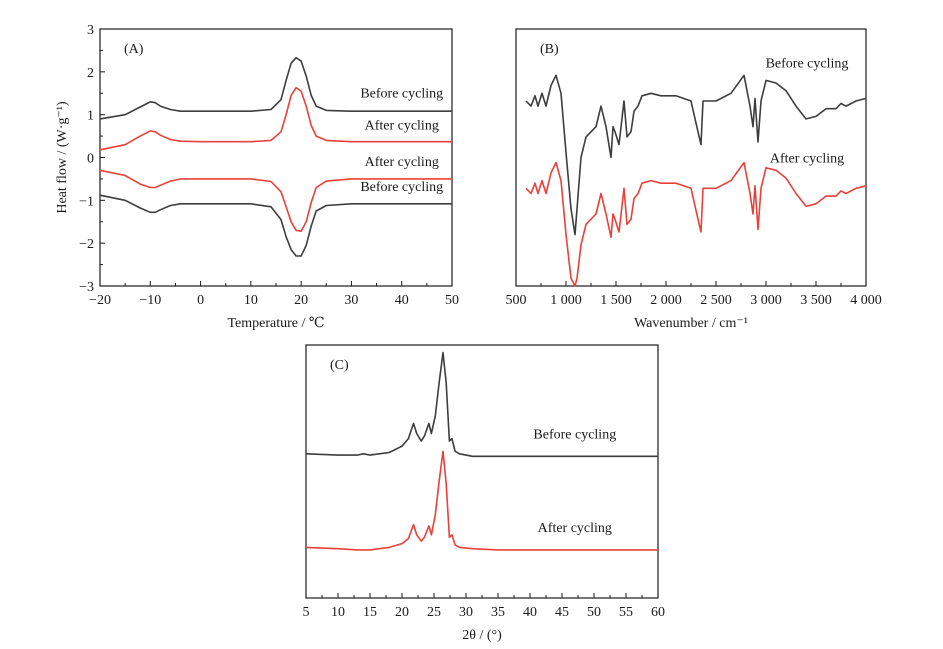 This screenshot has width=943, height=649. What do you see at coordinates (62, 157) in the screenshot?
I see `y-axis-title: Heat flow / (W·g⁻¹)` at bounding box center [62, 157].